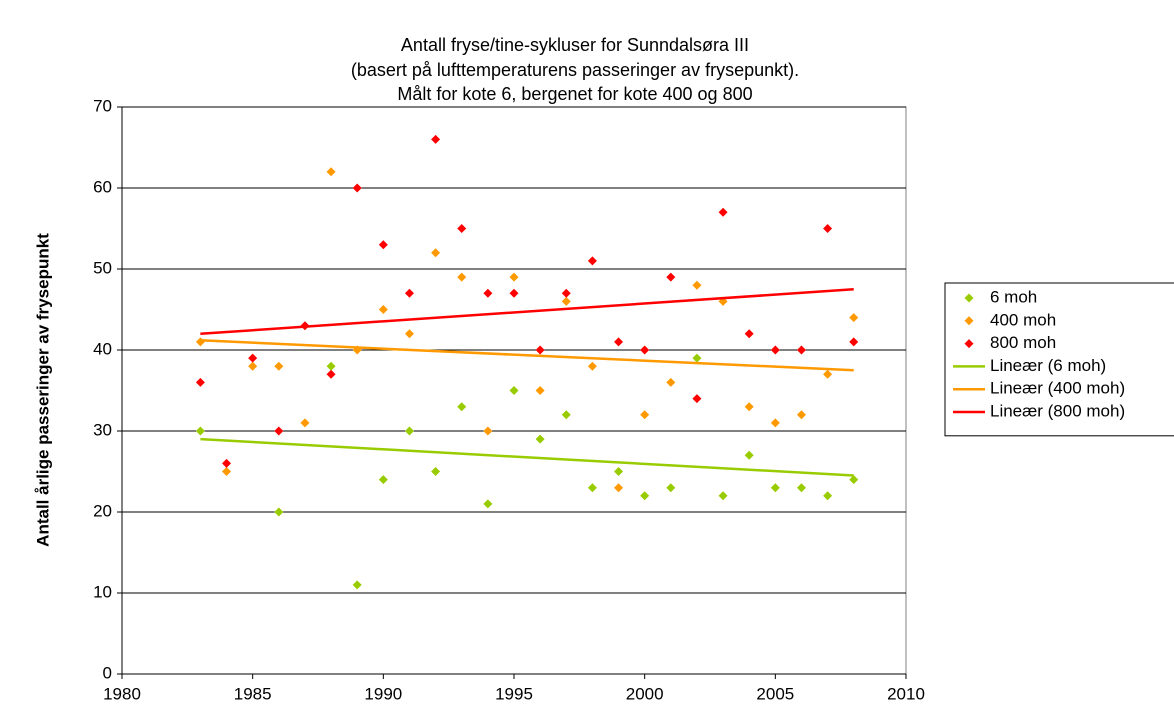 The image size is (1174, 716). What do you see at coordinates (1023, 319) in the screenshot?
I see `legend-label: 400 moh` at bounding box center [1023, 319].